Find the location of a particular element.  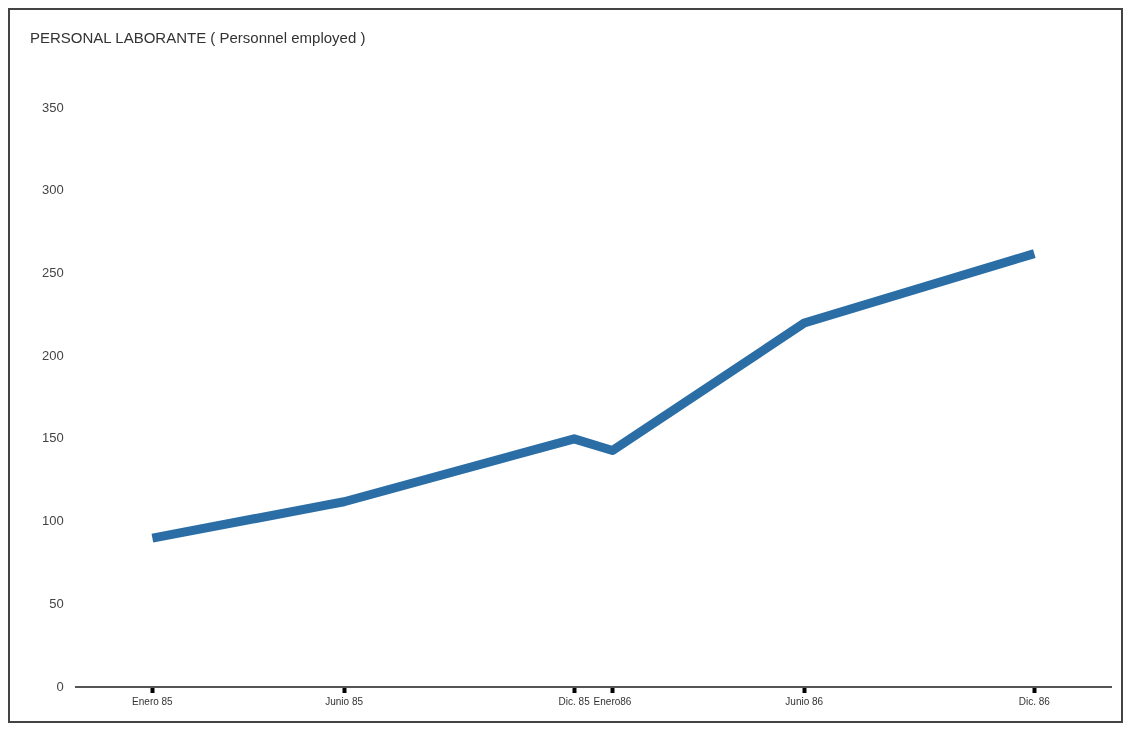

x-tick-label: Enero 85 is located at coordinates (153, 701).